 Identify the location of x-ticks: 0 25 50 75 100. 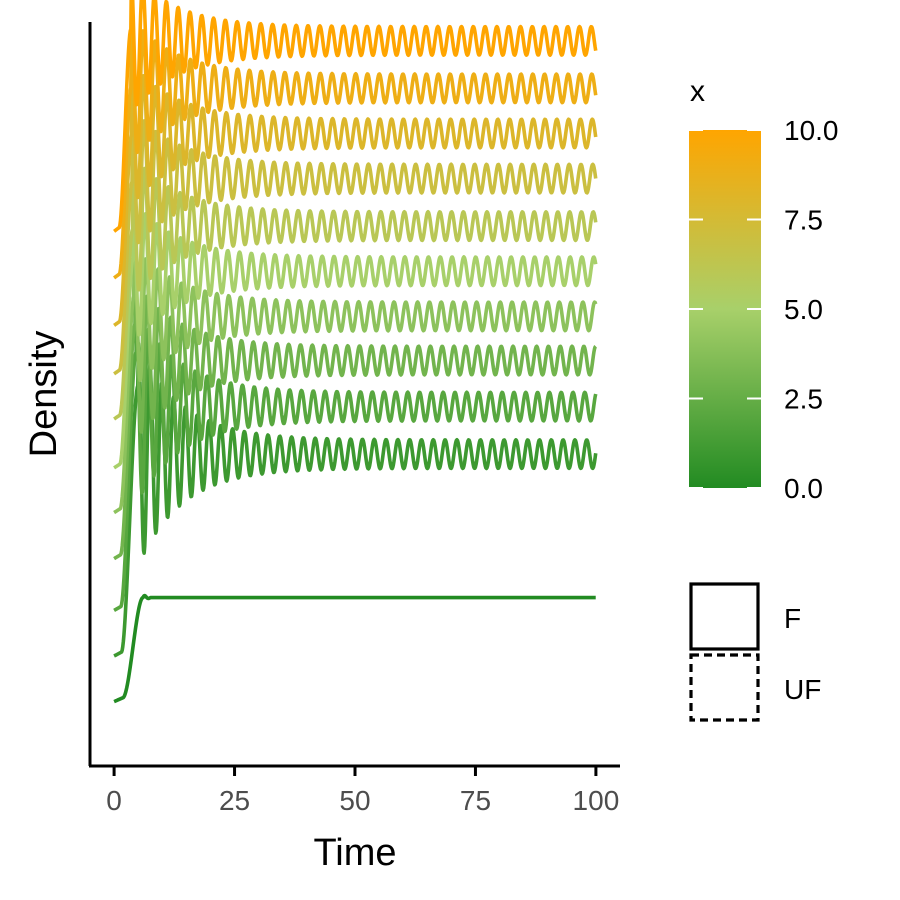
(362, 791).